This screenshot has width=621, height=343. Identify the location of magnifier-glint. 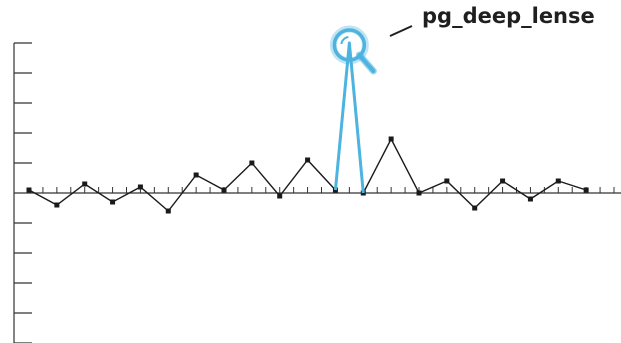
(344, 40).